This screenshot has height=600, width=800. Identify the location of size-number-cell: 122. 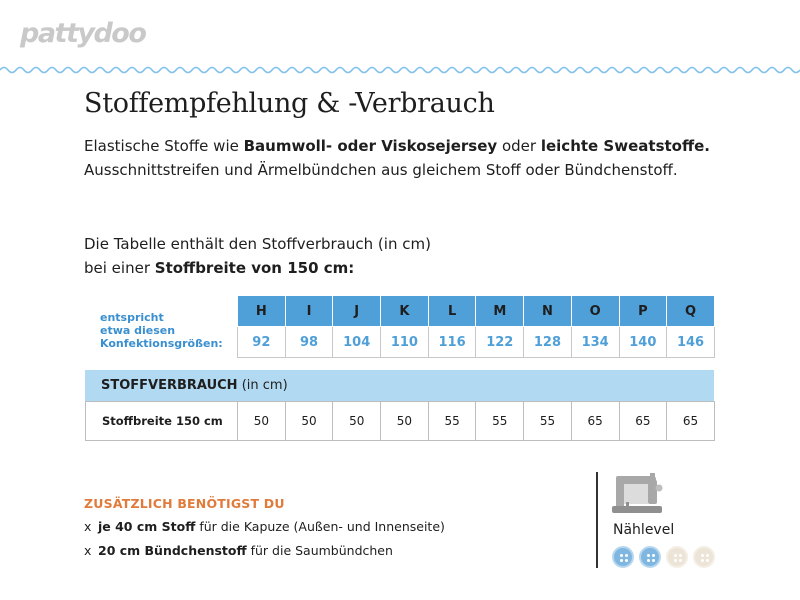
(500, 342).